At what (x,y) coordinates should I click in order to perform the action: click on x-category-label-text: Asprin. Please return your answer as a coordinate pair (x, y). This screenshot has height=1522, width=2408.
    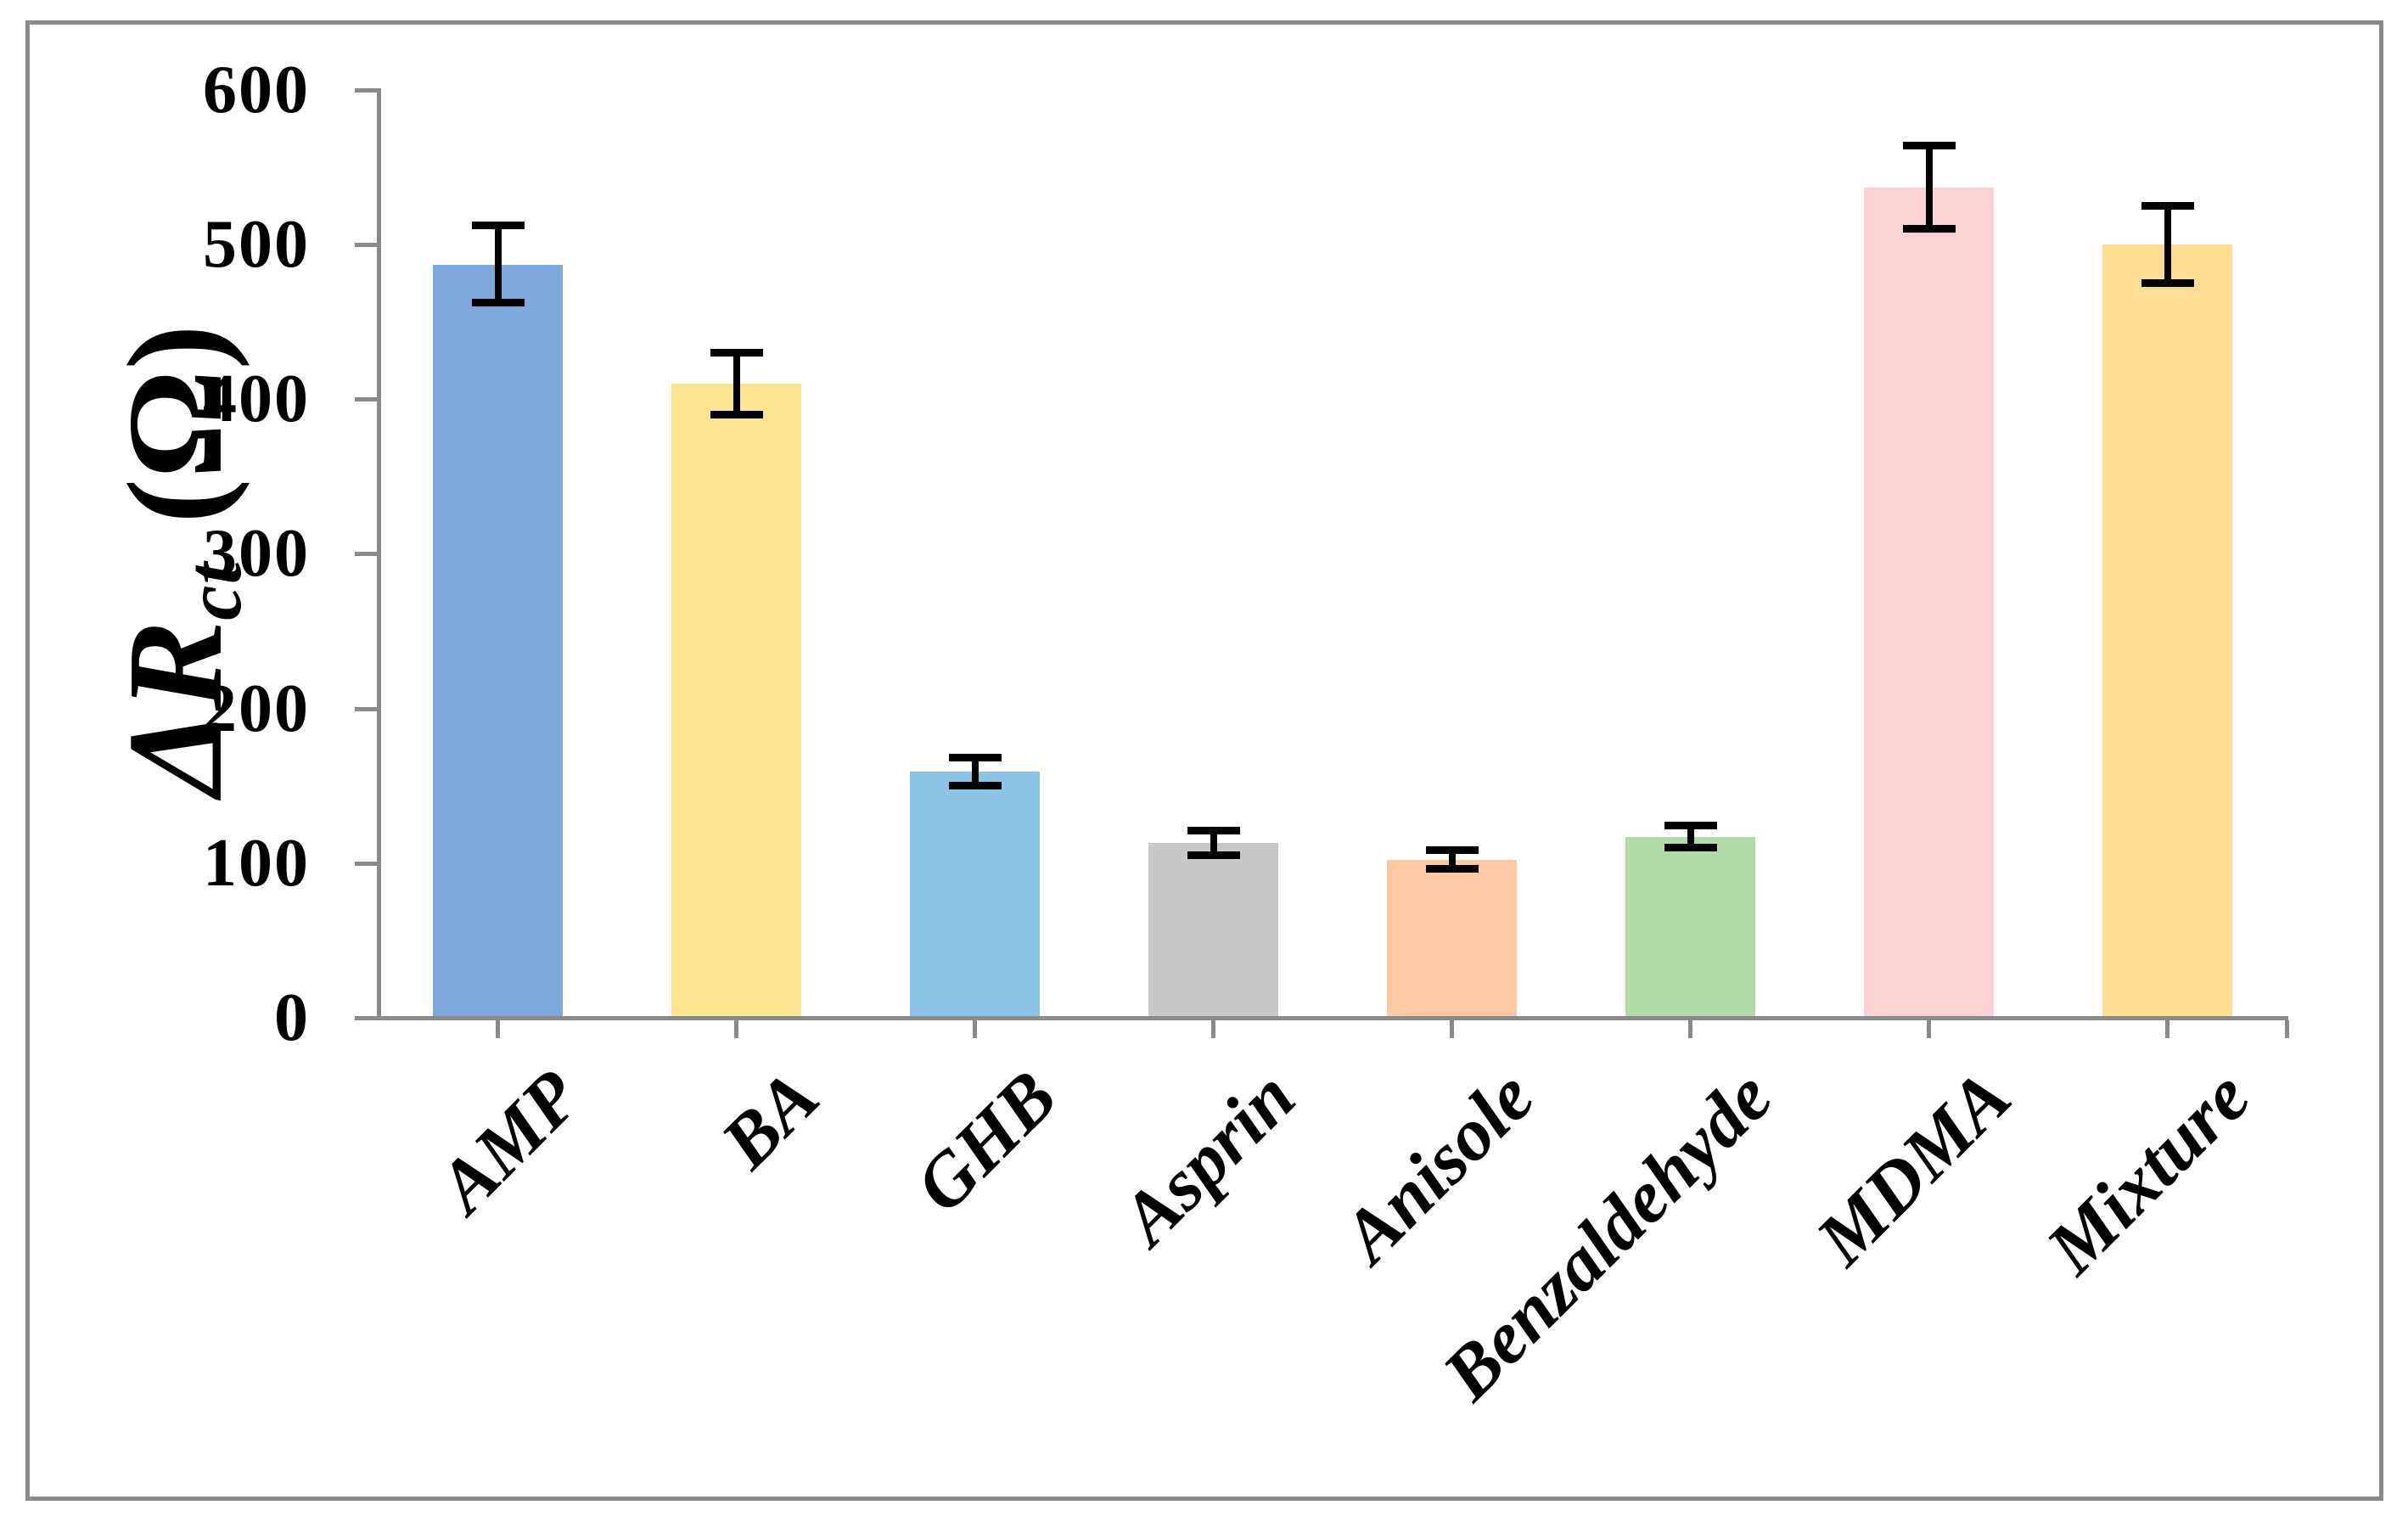
    Looking at the image, I should click on (1209, 1158).